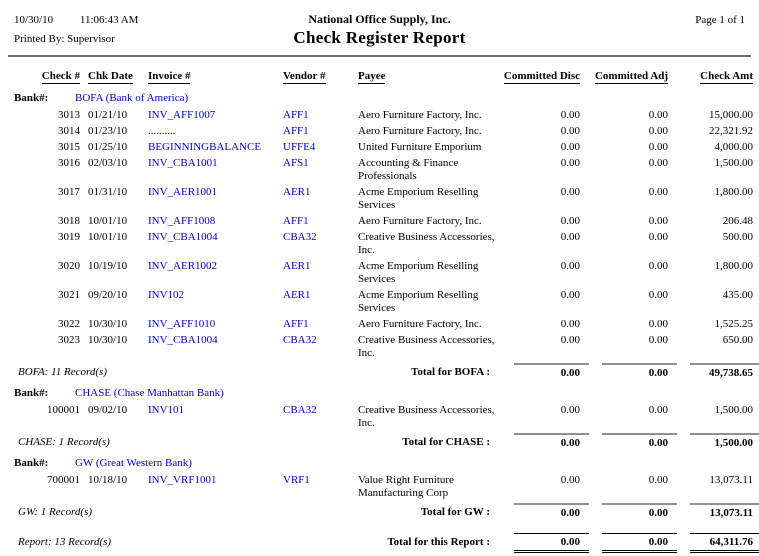 The image size is (759, 556). Describe the element at coordinates (69, 340) in the screenshot. I see `check-number-cell: 3023` at that location.